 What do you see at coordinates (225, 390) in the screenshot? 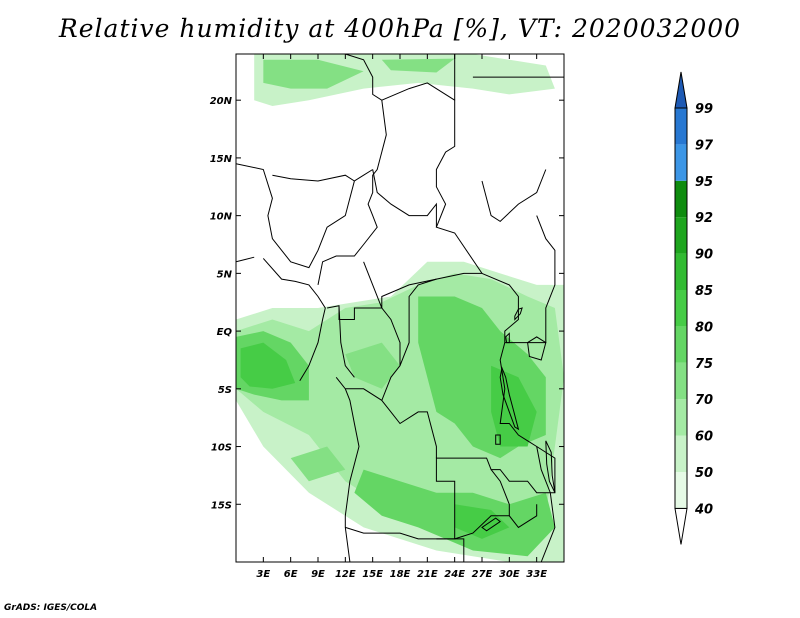
I see `lat-tick-label: 5S` at bounding box center [225, 390].